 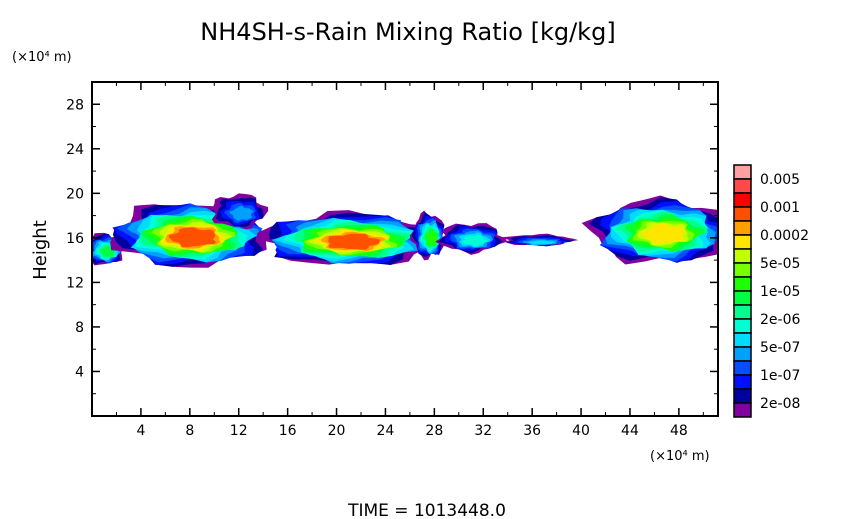 I want to click on footer-time: TIME = 1013448.0, so click(x=426, y=510).